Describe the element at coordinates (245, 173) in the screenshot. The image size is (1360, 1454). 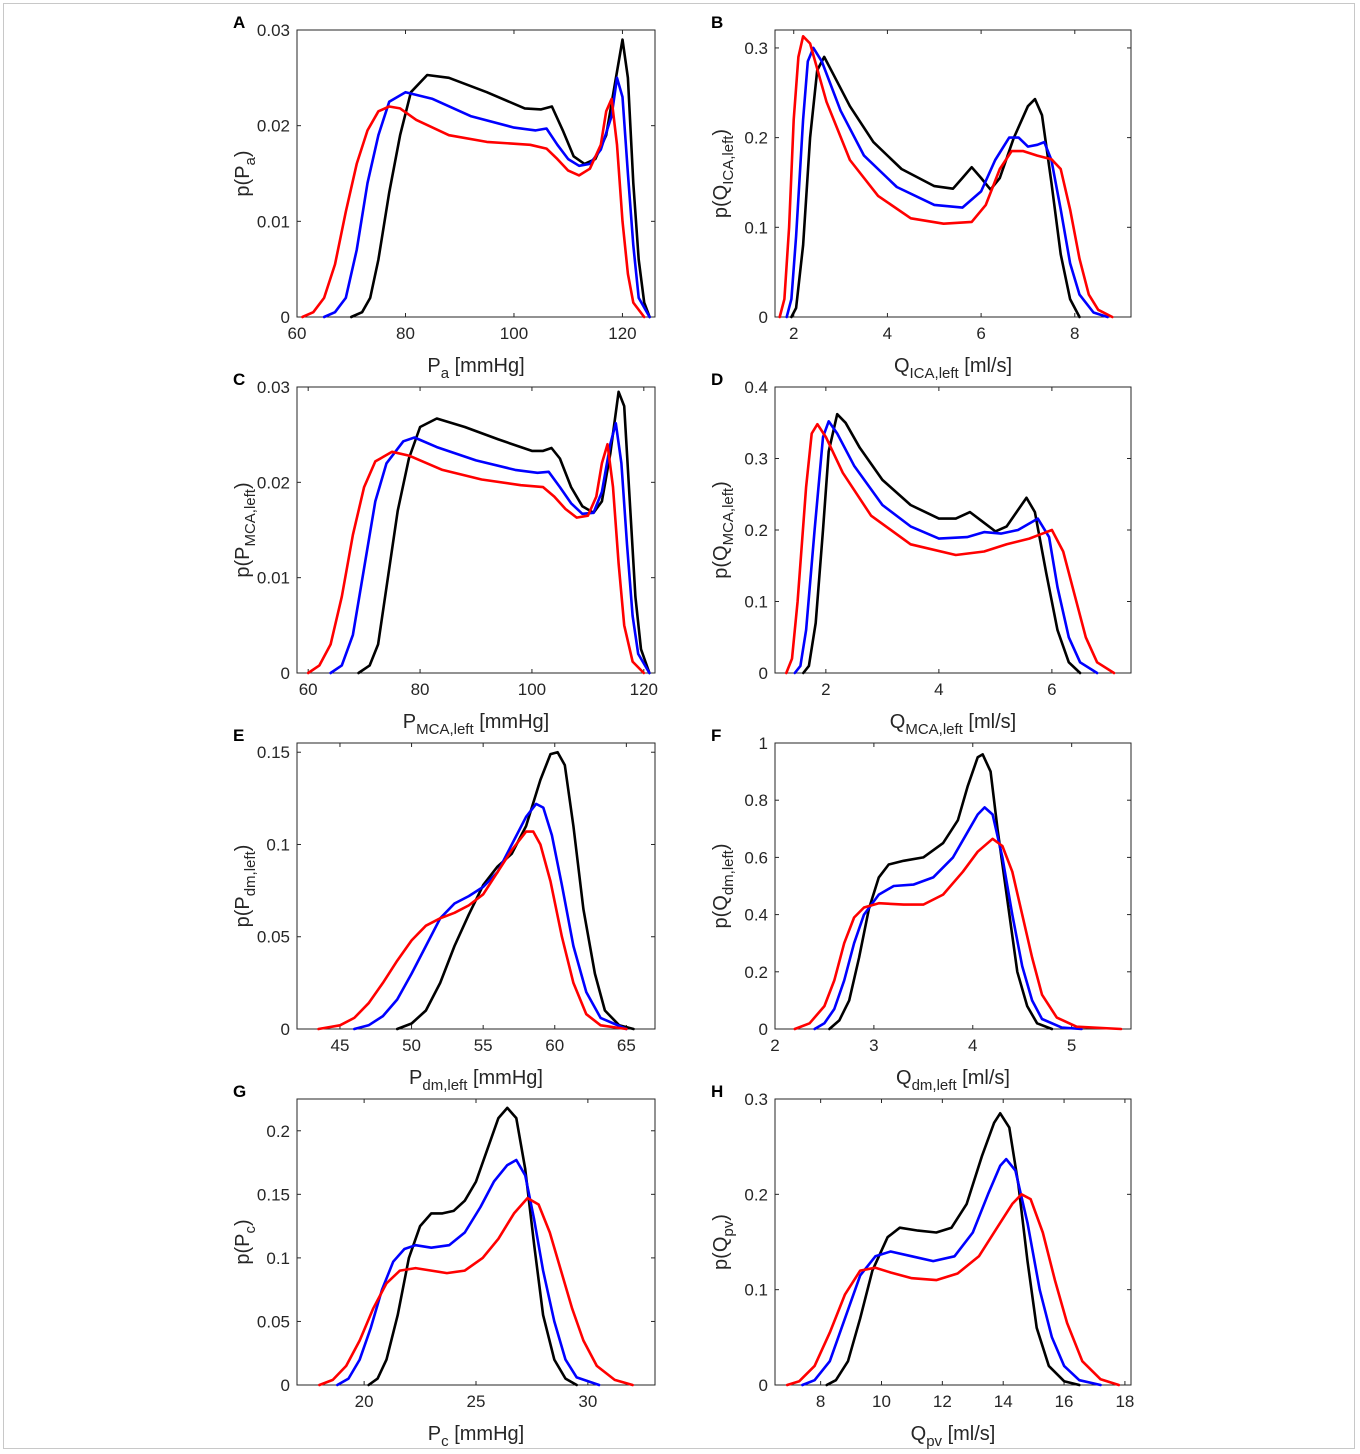
I see `y-axis-label: p(Pa)` at that location.